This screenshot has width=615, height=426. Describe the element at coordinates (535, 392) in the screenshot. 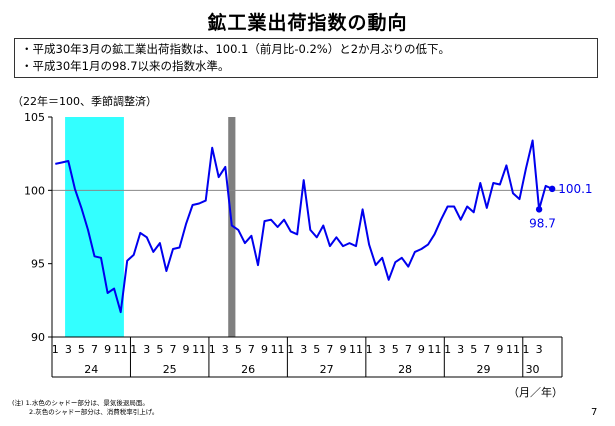

I see `x-unit-label: （月／年）` at that location.